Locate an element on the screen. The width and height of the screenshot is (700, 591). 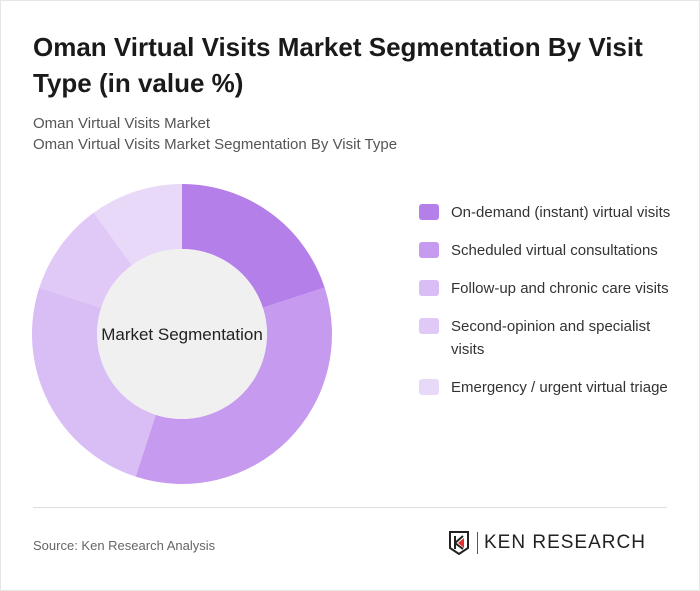
legend-item: Scheduled virtual consultations is located at coordinates (549, 250).